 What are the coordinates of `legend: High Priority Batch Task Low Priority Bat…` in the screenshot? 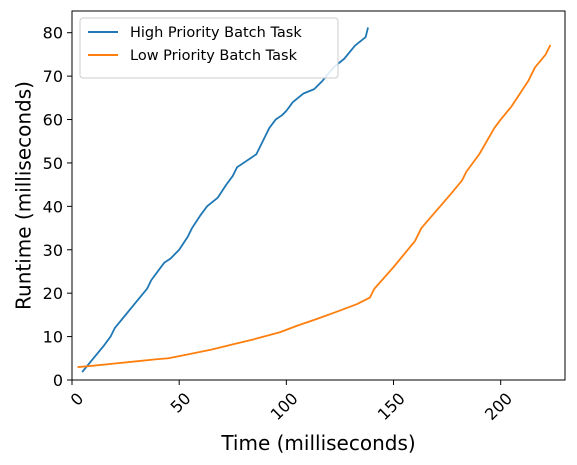 It's located at (209, 48).